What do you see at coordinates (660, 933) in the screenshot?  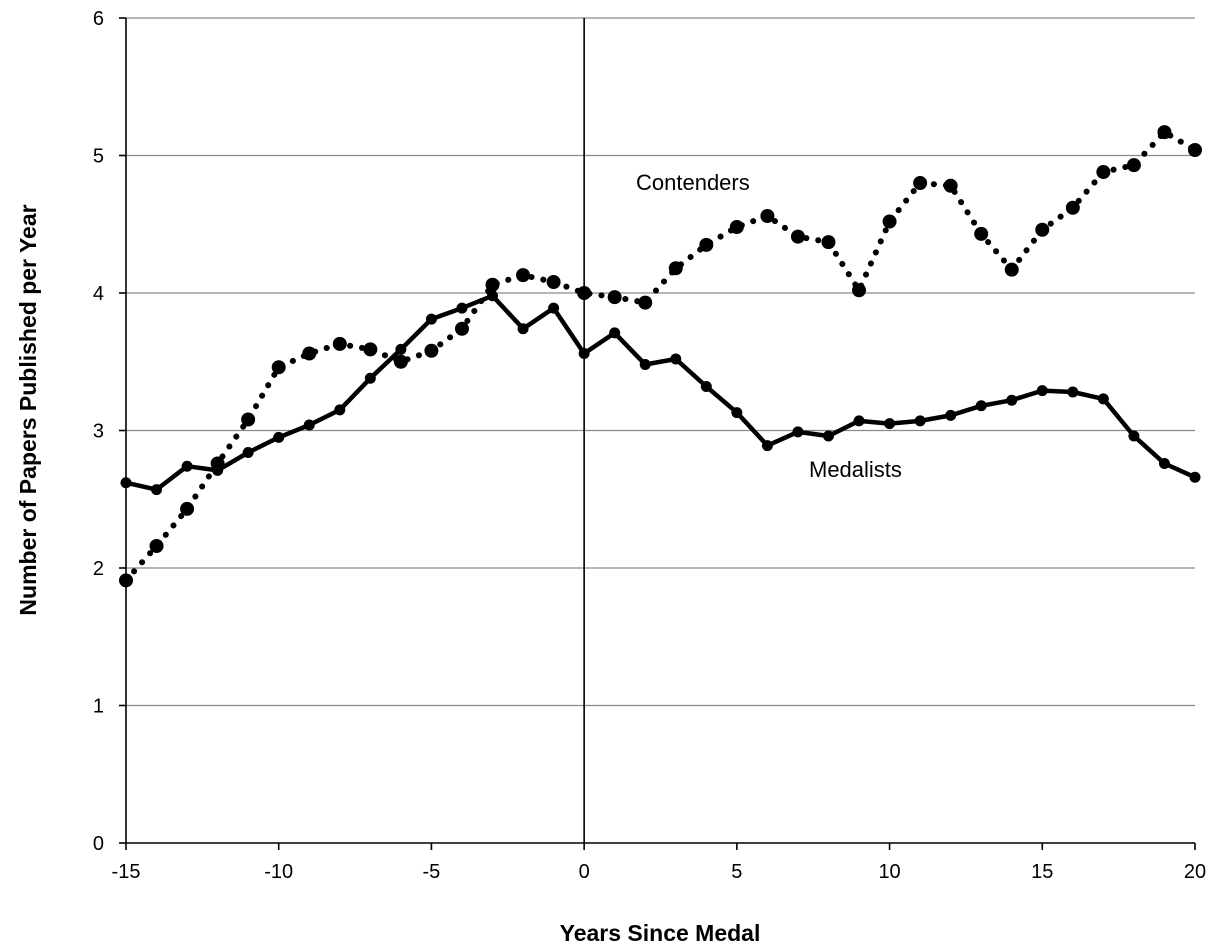 I see `x-axis-title: Years Since Medal` at bounding box center [660, 933].